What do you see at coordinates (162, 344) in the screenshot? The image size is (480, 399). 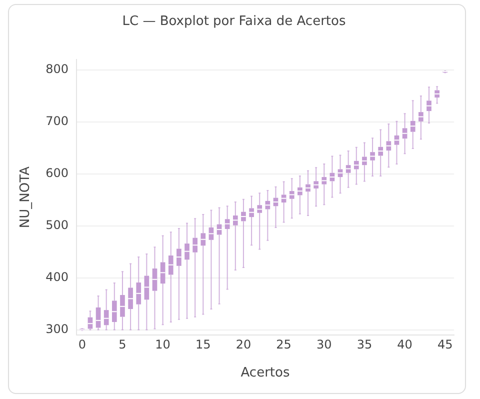 I see `x-tick-label: 10` at bounding box center [162, 344].